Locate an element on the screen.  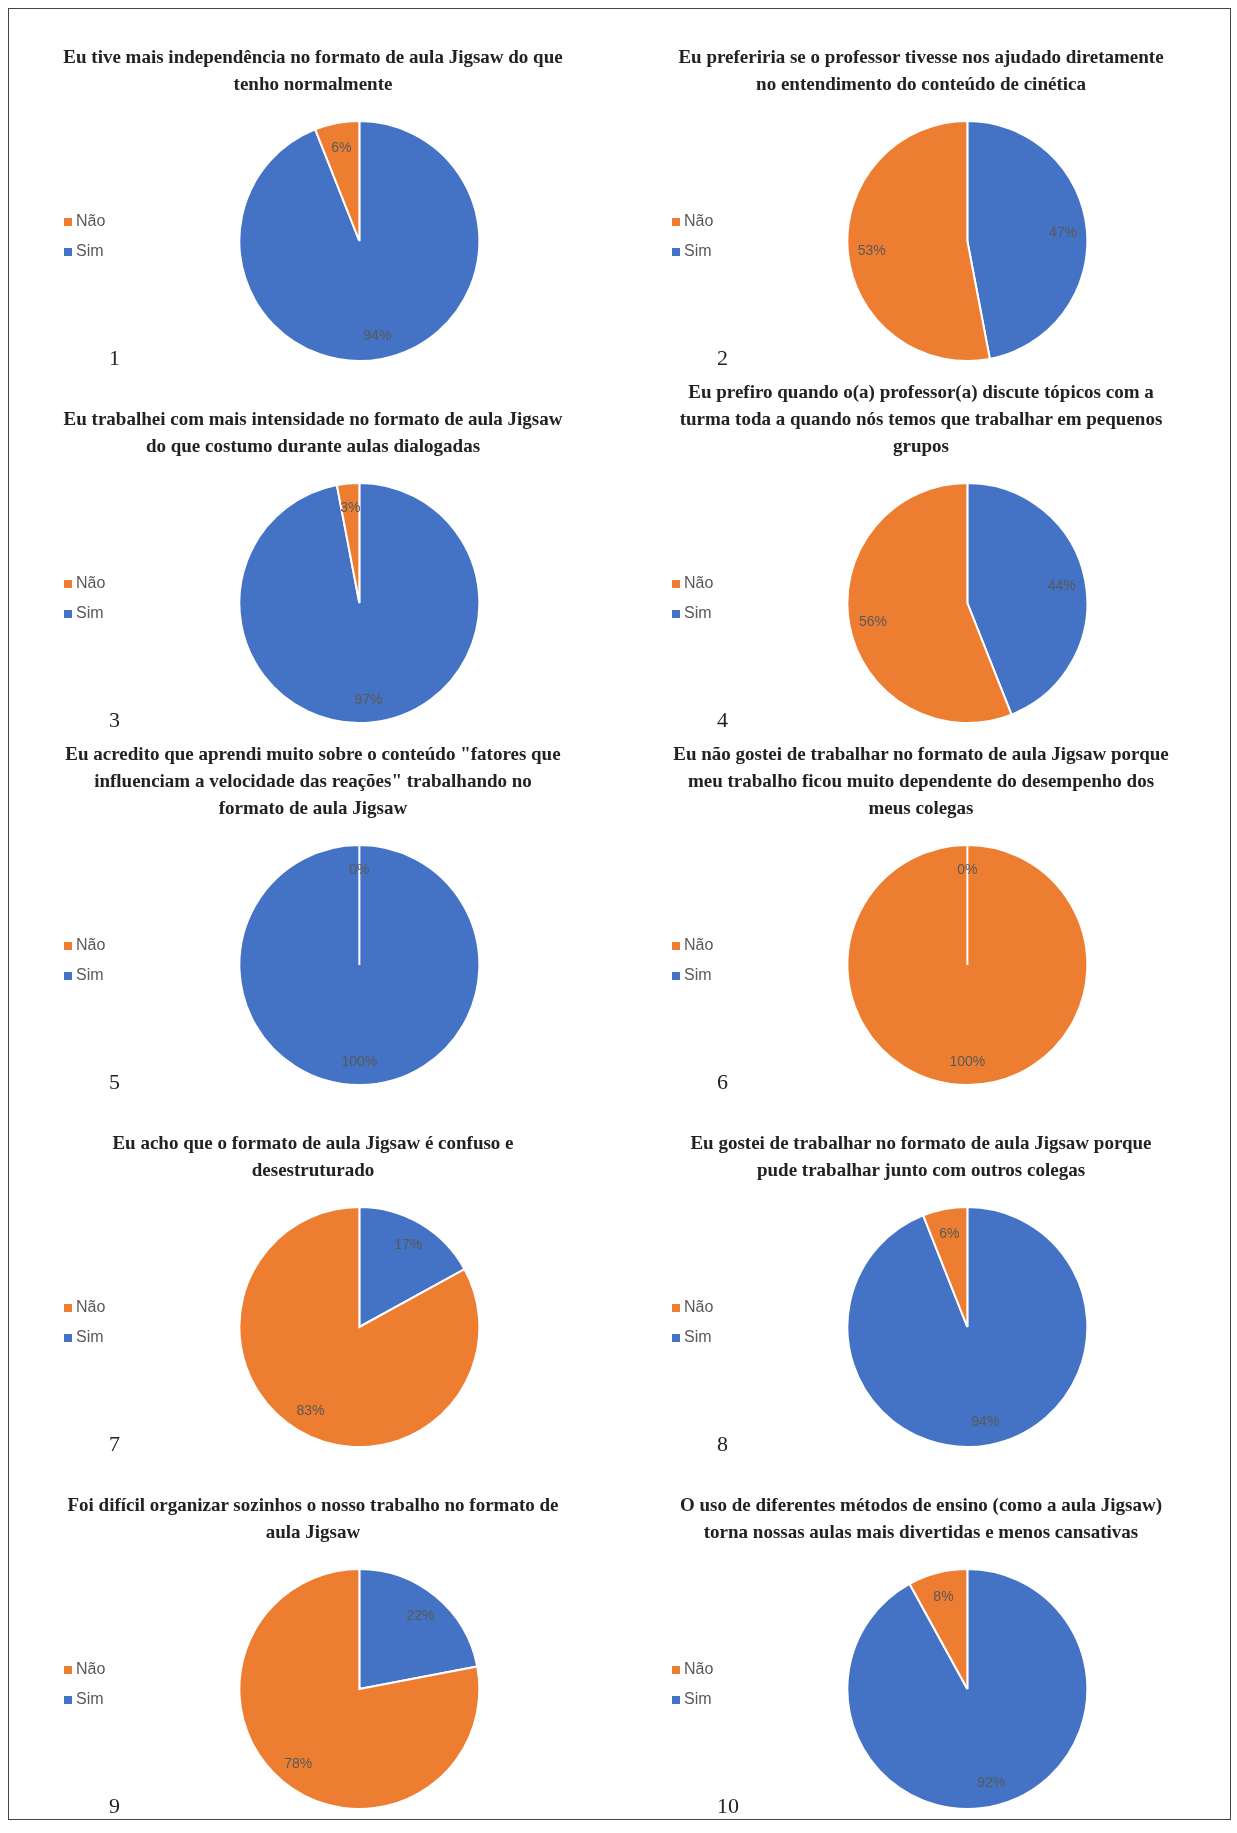
chart-title: O uso de diferentes métodos de ensino (como a aula Jigsaw) torna nossas aulas mais divertidas e menos cansativas is located at coordinates (920, 1518).